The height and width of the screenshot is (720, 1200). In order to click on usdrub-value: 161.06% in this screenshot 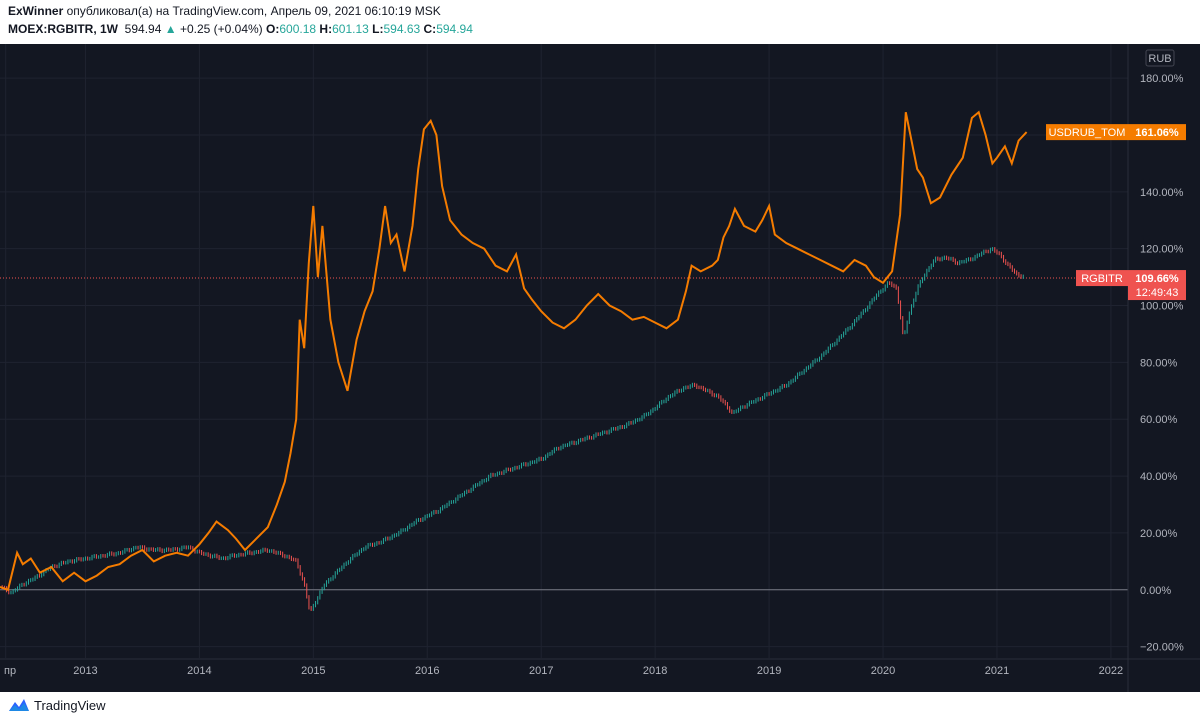, I will do `click(1157, 133)`.